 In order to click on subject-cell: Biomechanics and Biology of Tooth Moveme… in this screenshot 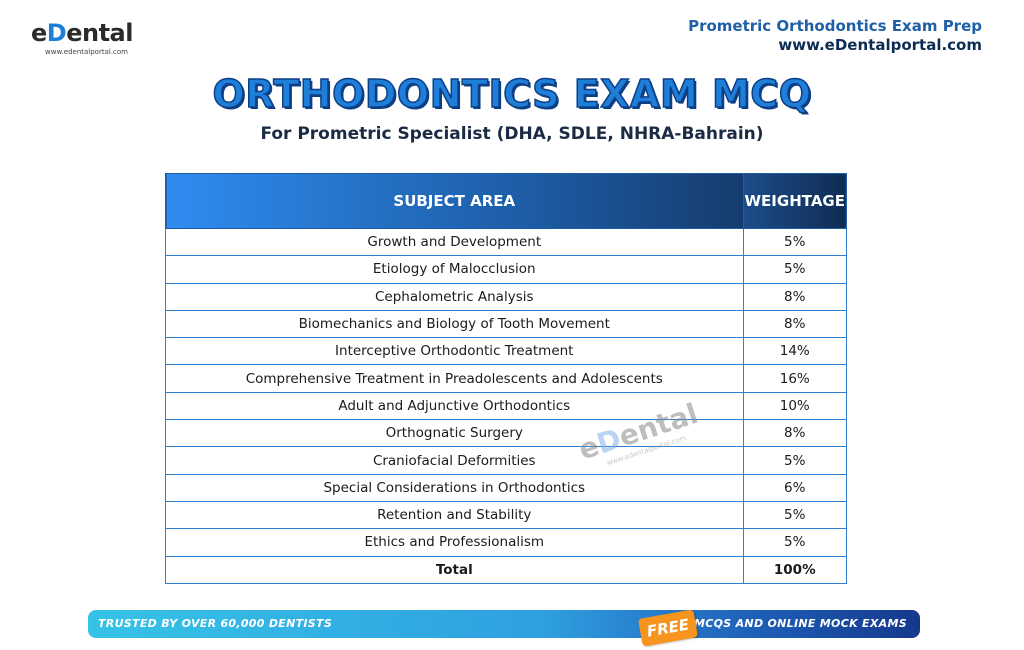, I will do `click(454, 324)`.